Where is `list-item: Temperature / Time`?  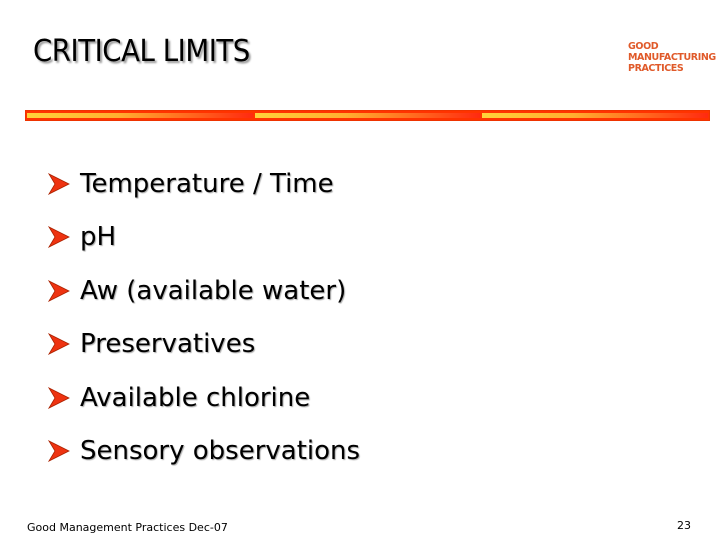 list-item: Temperature / Time is located at coordinates (204, 184).